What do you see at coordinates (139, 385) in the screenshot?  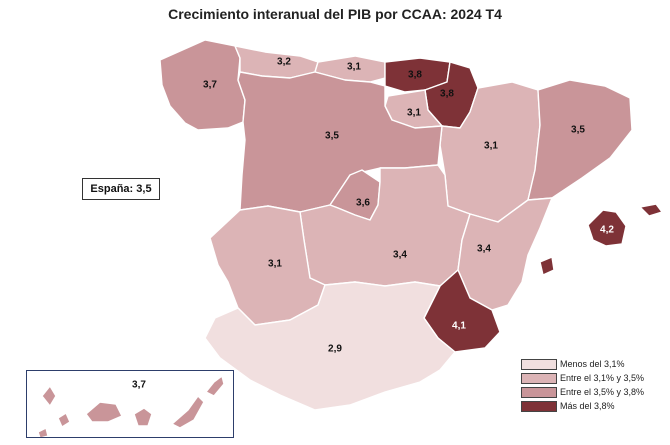 I see `value-canarias: 3,7` at bounding box center [139, 385].